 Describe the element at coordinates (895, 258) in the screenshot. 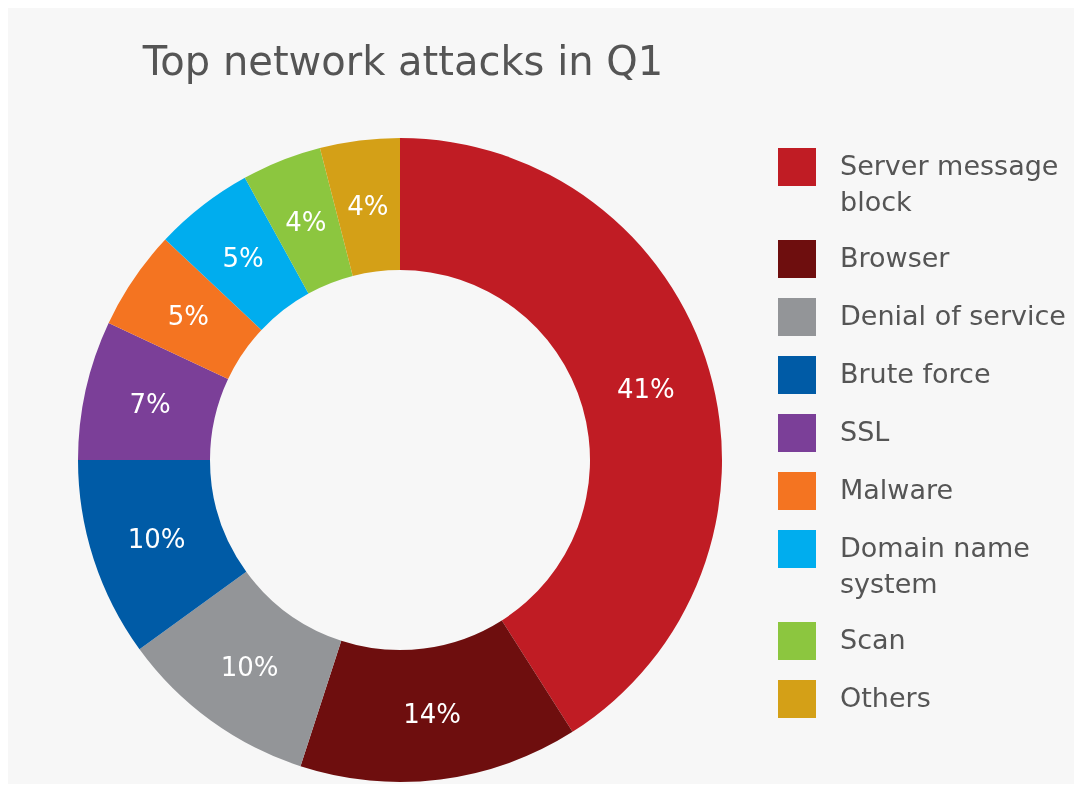

I see `legend-label: Browser` at that location.